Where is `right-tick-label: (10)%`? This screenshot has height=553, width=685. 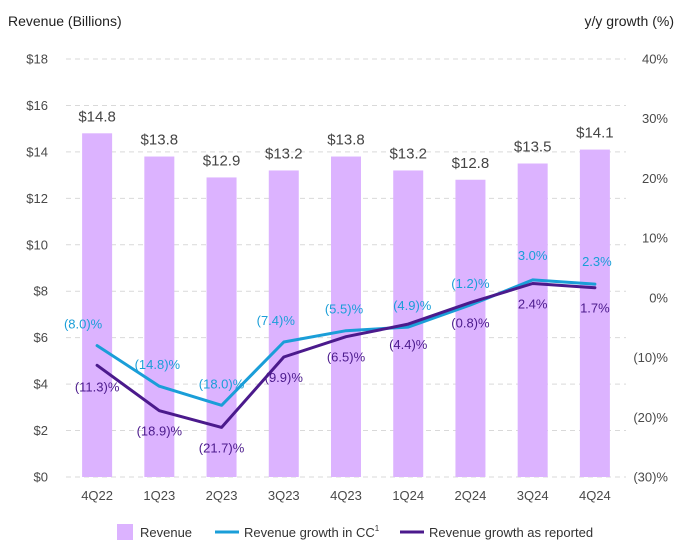 right-tick-label: (10)% is located at coordinates (650, 357).